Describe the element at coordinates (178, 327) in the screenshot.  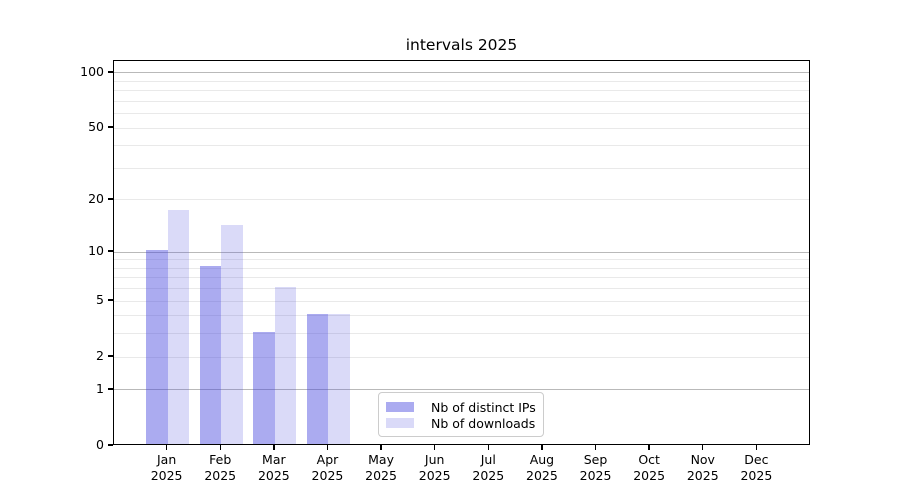
I see `bar-downloads-jan-2025` at that location.